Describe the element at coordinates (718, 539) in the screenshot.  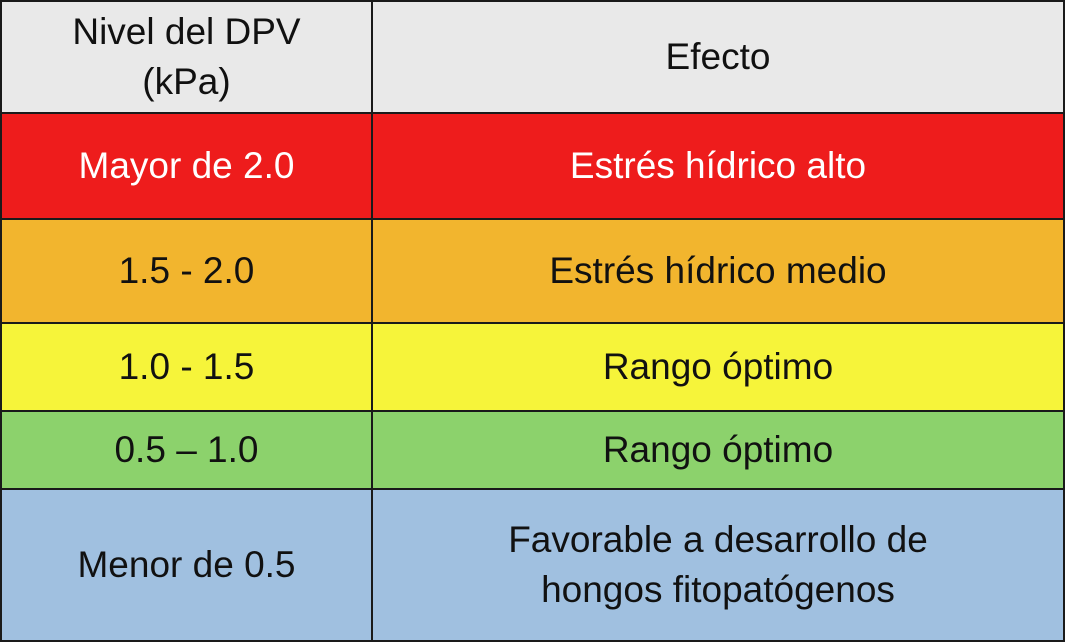
I see `effect-value-line1: Favorable a desarrollo de` at that location.